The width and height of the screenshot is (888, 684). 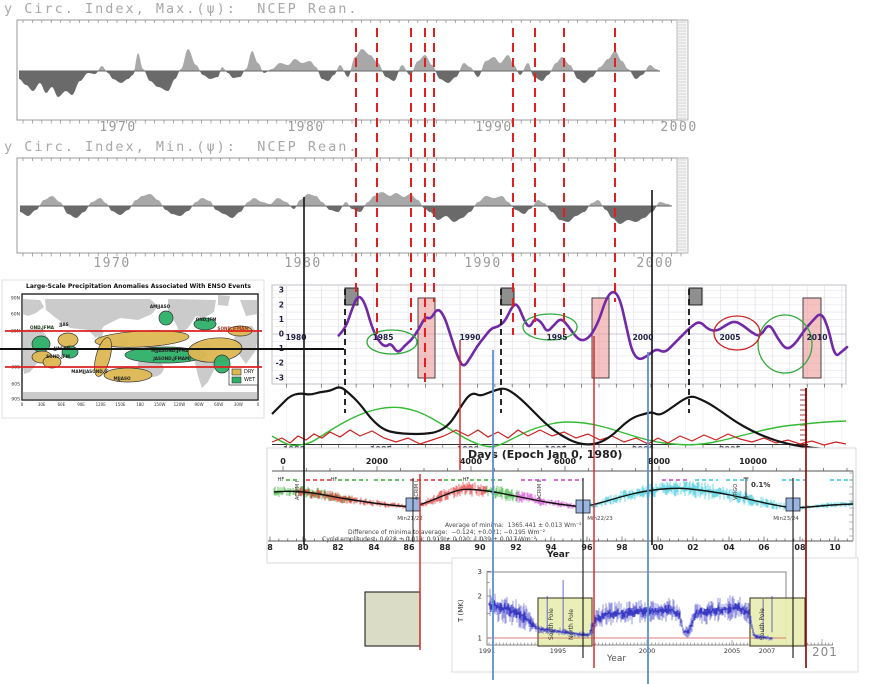 What do you see at coordinates (557, 337) in the screenshot?
I see `enso-year-label: 1995` at bounding box center [557, 337].